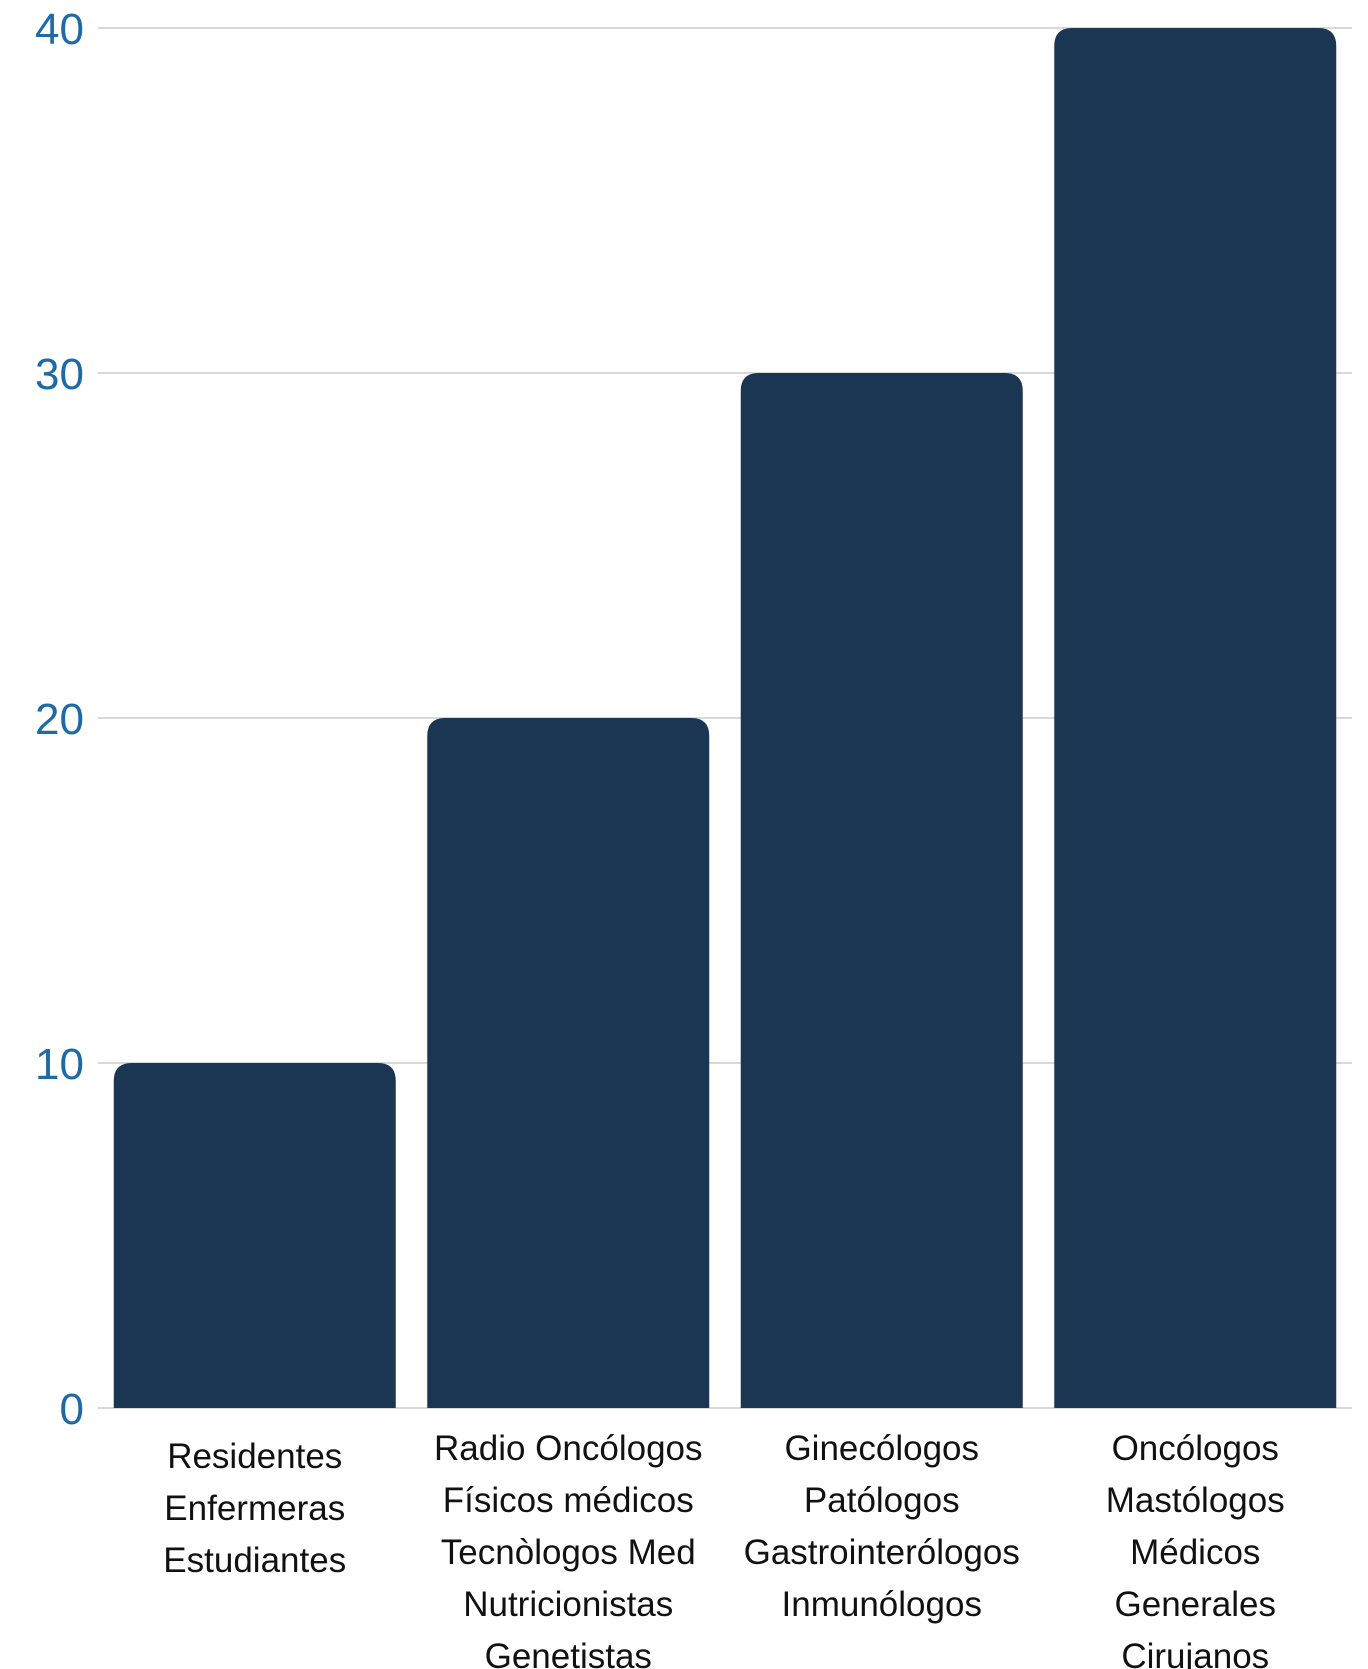 Image resolution: width=1368 pixels, height=1669 pixels. What do you see at coordinates (568, 1448) in the screenshot?
I see `category-label-line: Radio Oncólogos` at bounding box center [568, 1448].